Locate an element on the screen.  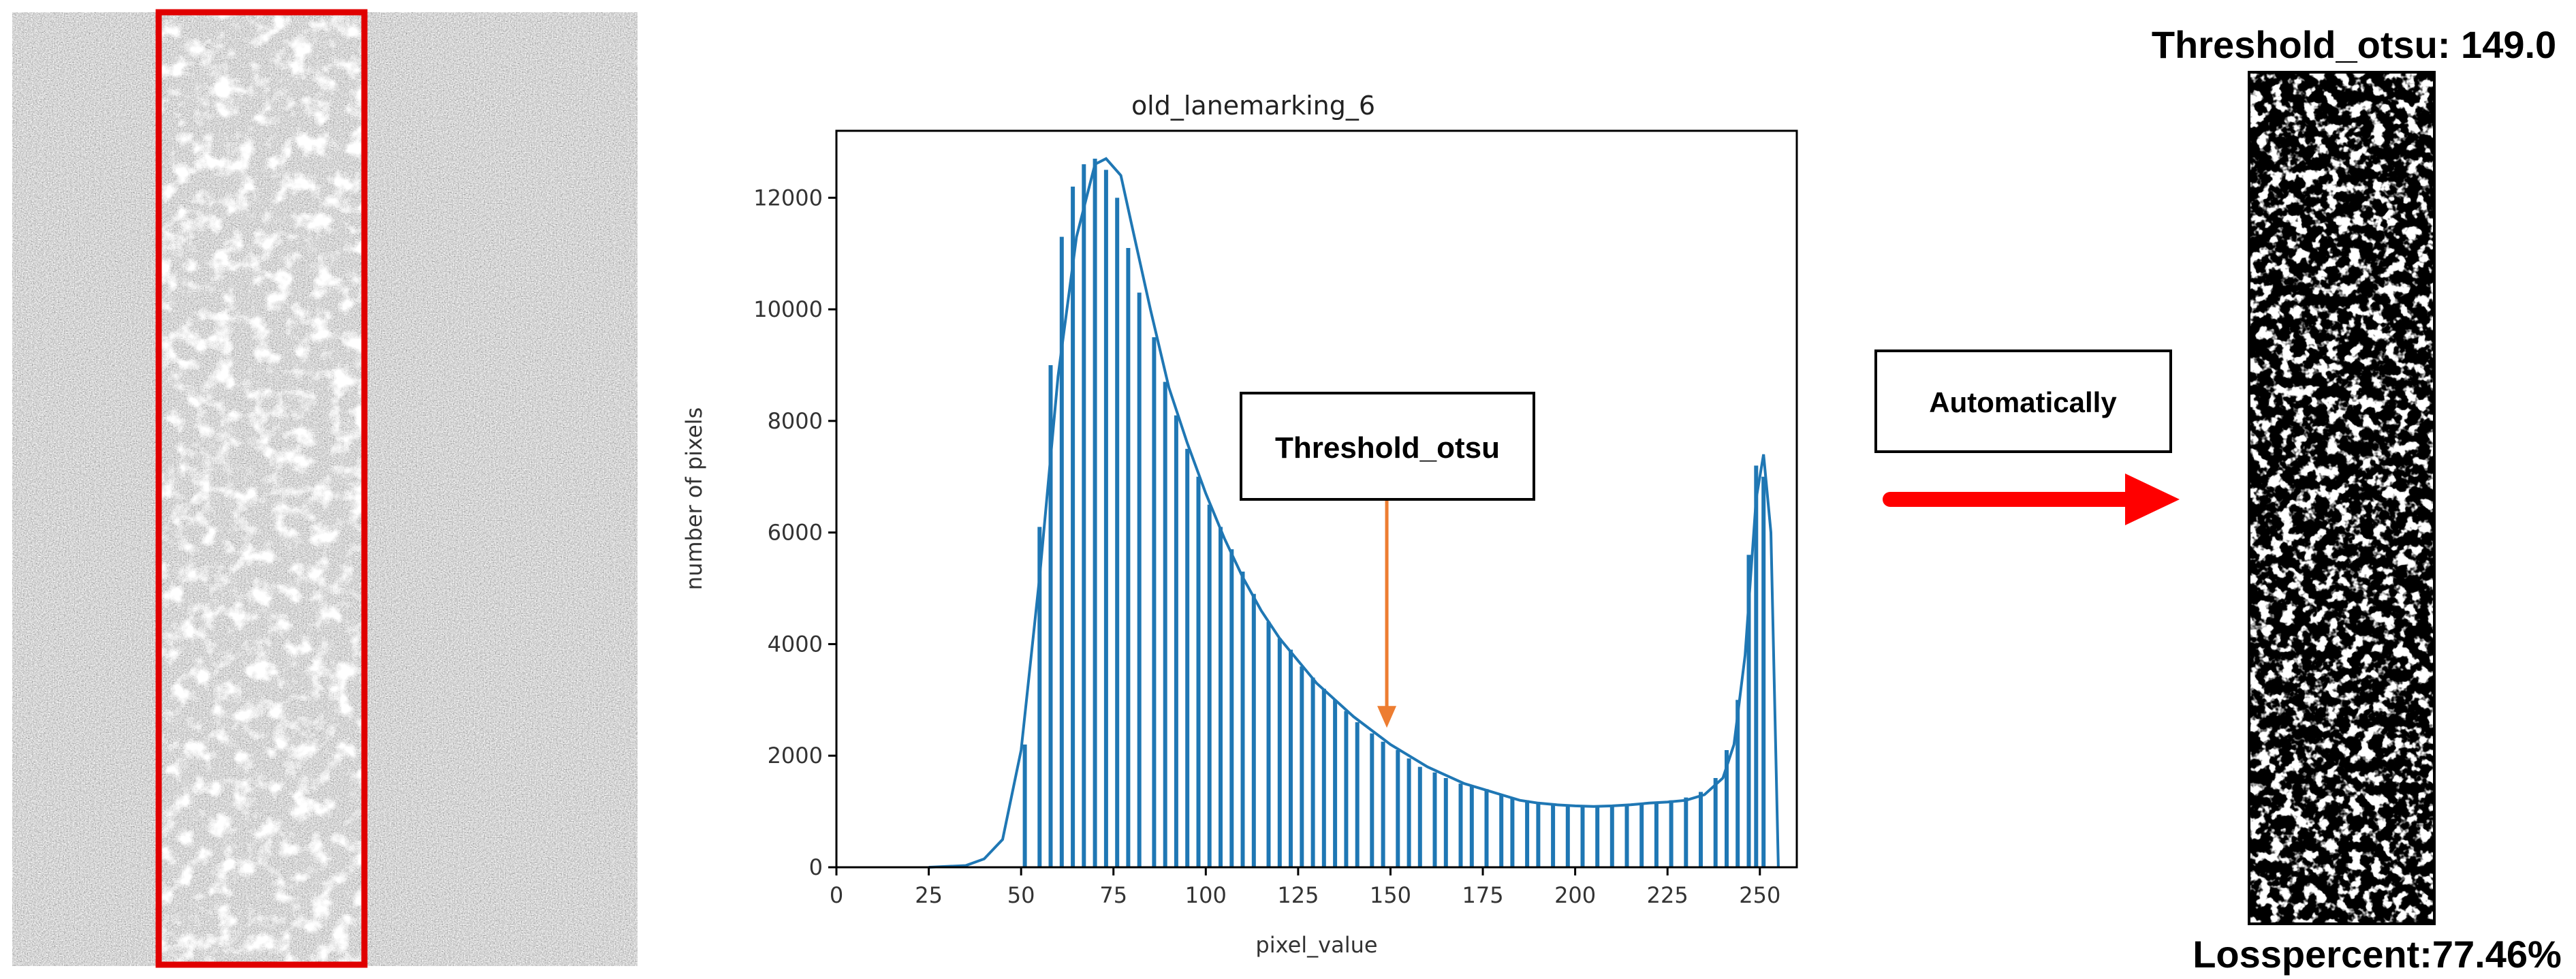
binary-mask-frame is located at coordinates (2342, 498).